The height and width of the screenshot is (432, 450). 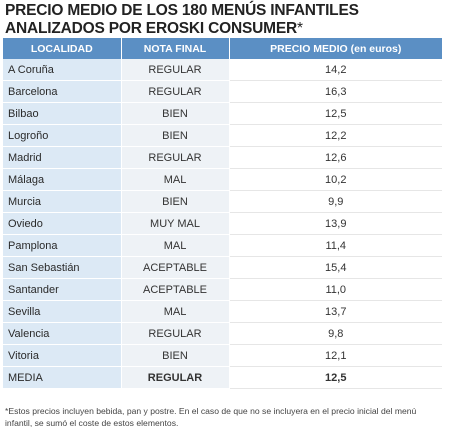 What do you see at coordinates (175, 48) in the screenshot?
I see `header-nota-final: NOTA FINAL` at bounding box center [175, 48].